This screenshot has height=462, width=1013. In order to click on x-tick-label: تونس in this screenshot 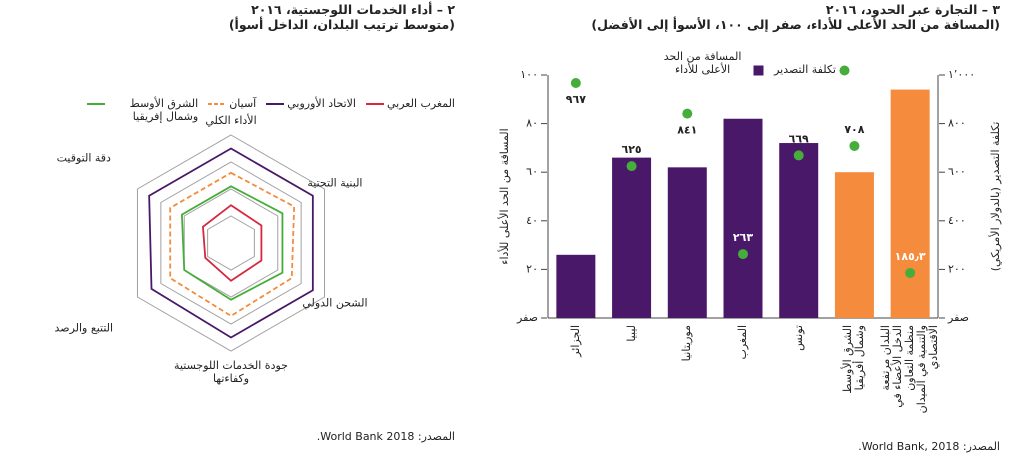, I will do `click(798, 338)`.